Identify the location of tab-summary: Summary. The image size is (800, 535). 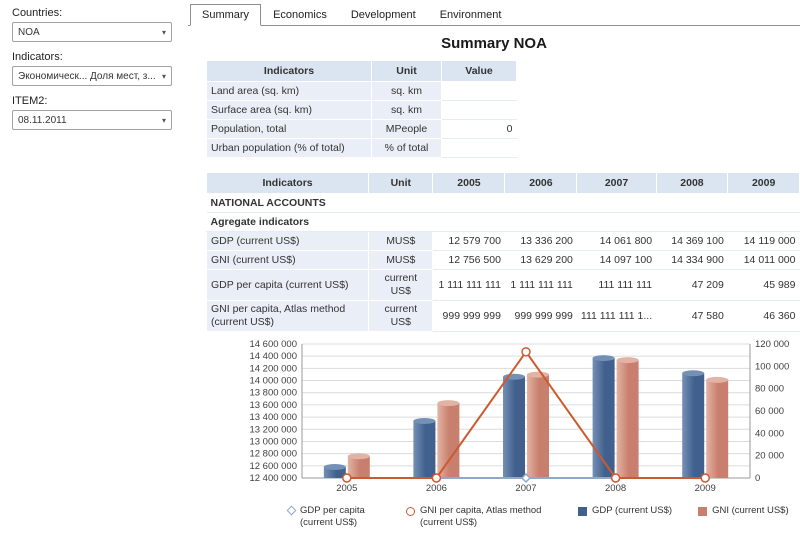
(226, 15).